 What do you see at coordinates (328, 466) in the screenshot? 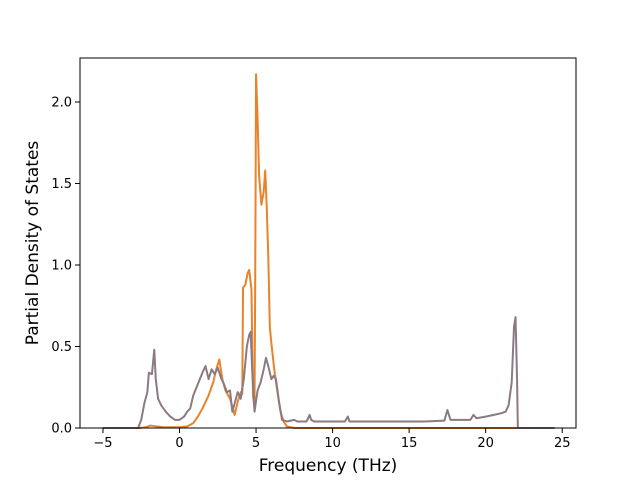
I see `x-axis-label: Frequency (THz)` at bounding box center [328, 466].